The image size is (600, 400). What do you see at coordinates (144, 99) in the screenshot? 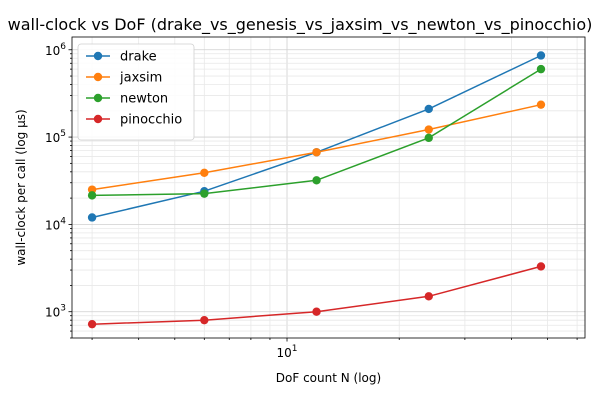
I see `legend-label: newton` at bounding box center [144, 99].